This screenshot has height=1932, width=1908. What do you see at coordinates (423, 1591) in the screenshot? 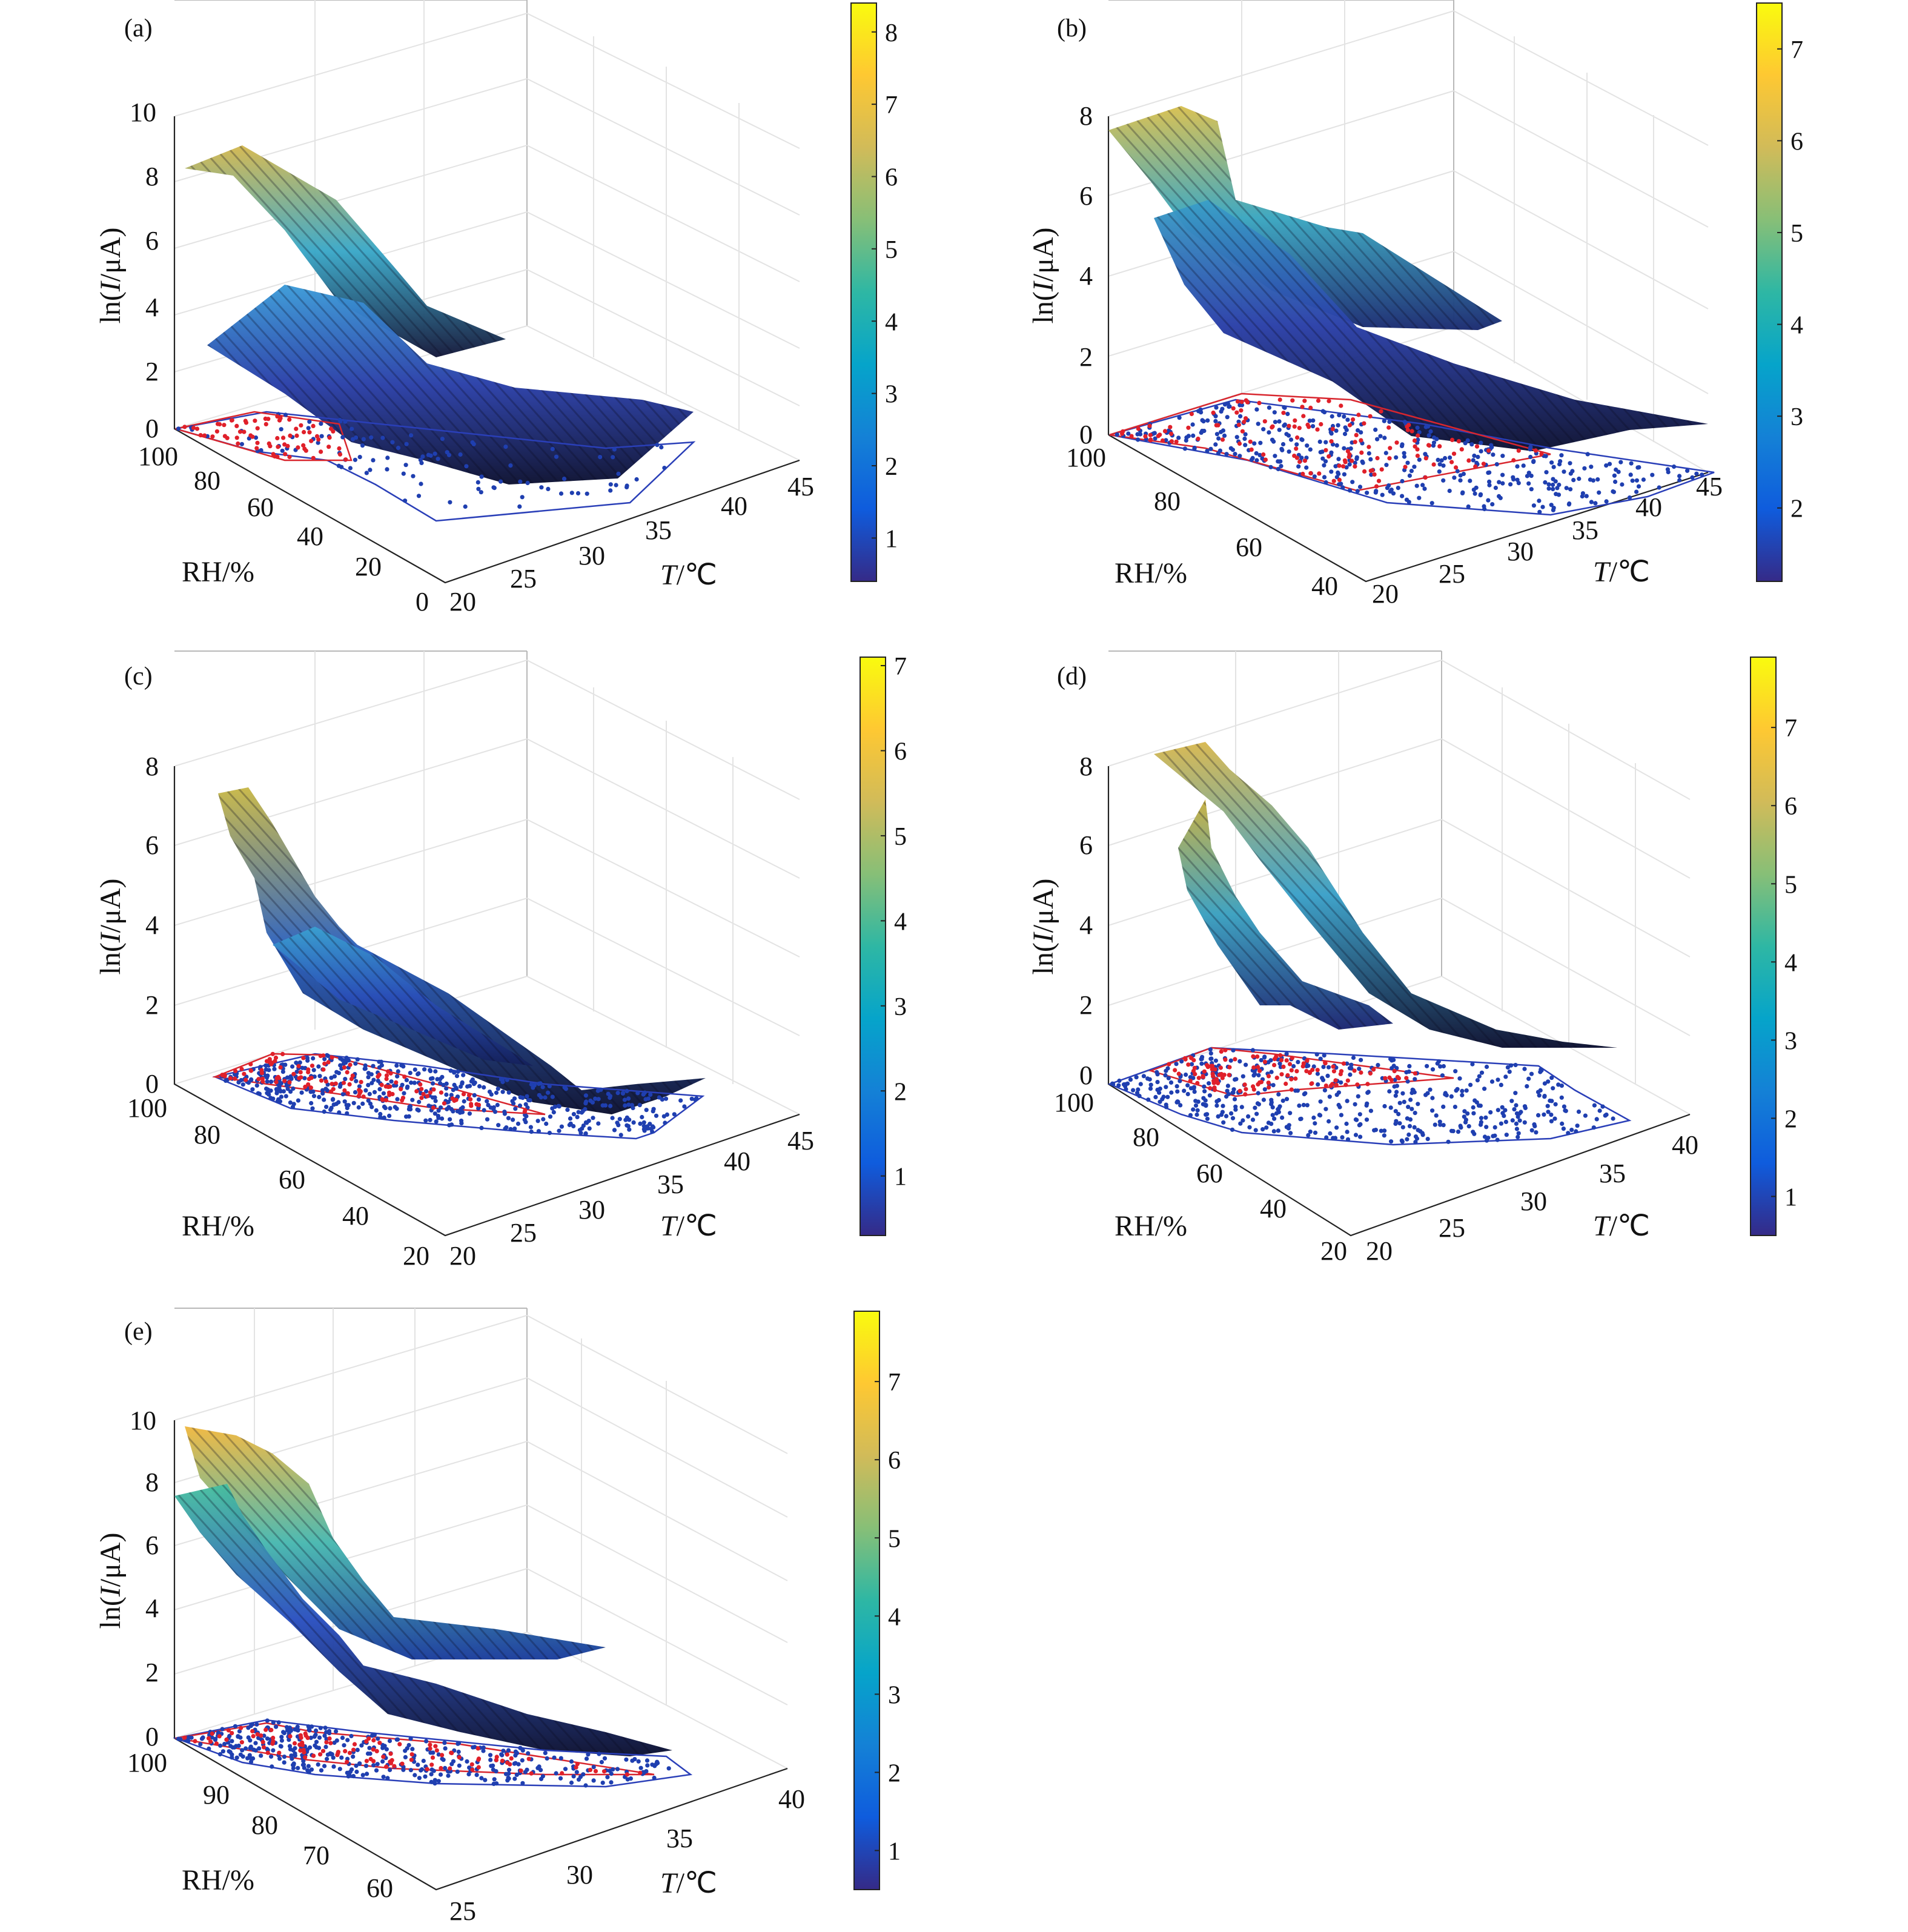
I see `surface-e` at bounding box center [423, 1591].